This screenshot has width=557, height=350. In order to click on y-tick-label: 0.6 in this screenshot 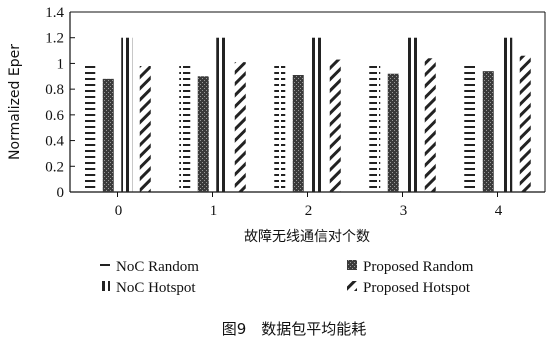, I will do `click(54, 116)`.